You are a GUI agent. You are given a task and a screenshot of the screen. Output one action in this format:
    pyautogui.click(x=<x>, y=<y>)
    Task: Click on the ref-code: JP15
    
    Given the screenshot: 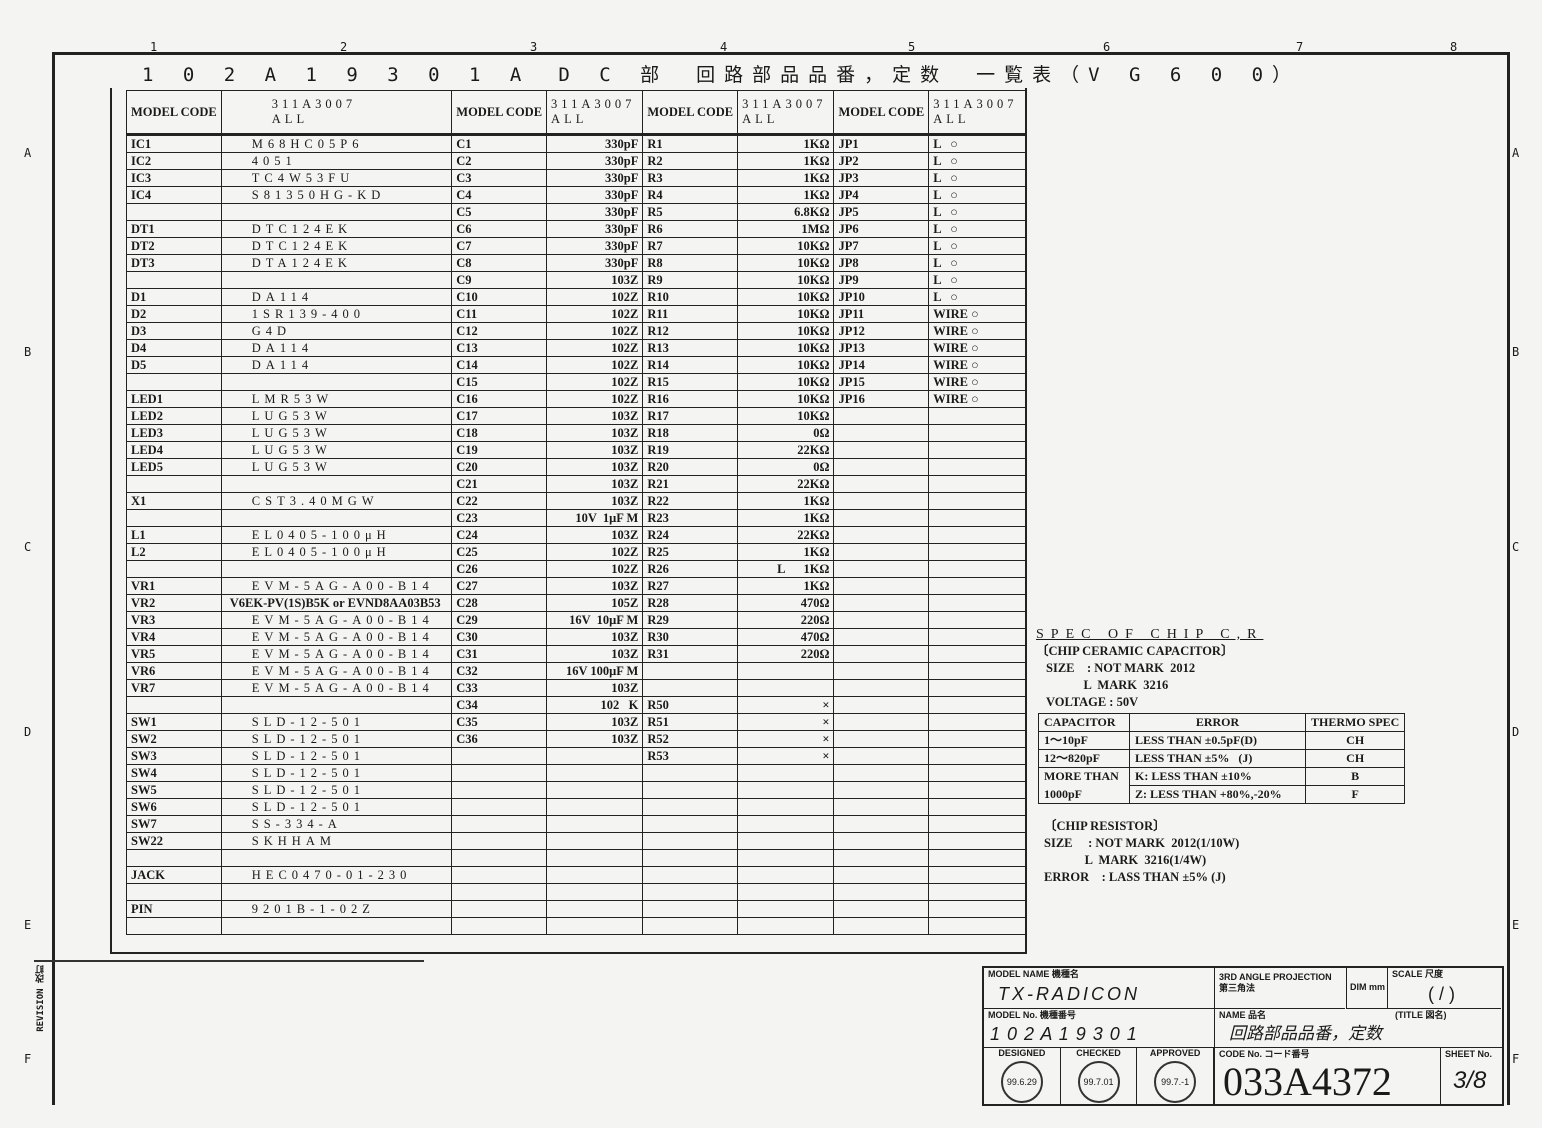 What is the action you would take?
    pyautogui.click(x=881, y=382)
    